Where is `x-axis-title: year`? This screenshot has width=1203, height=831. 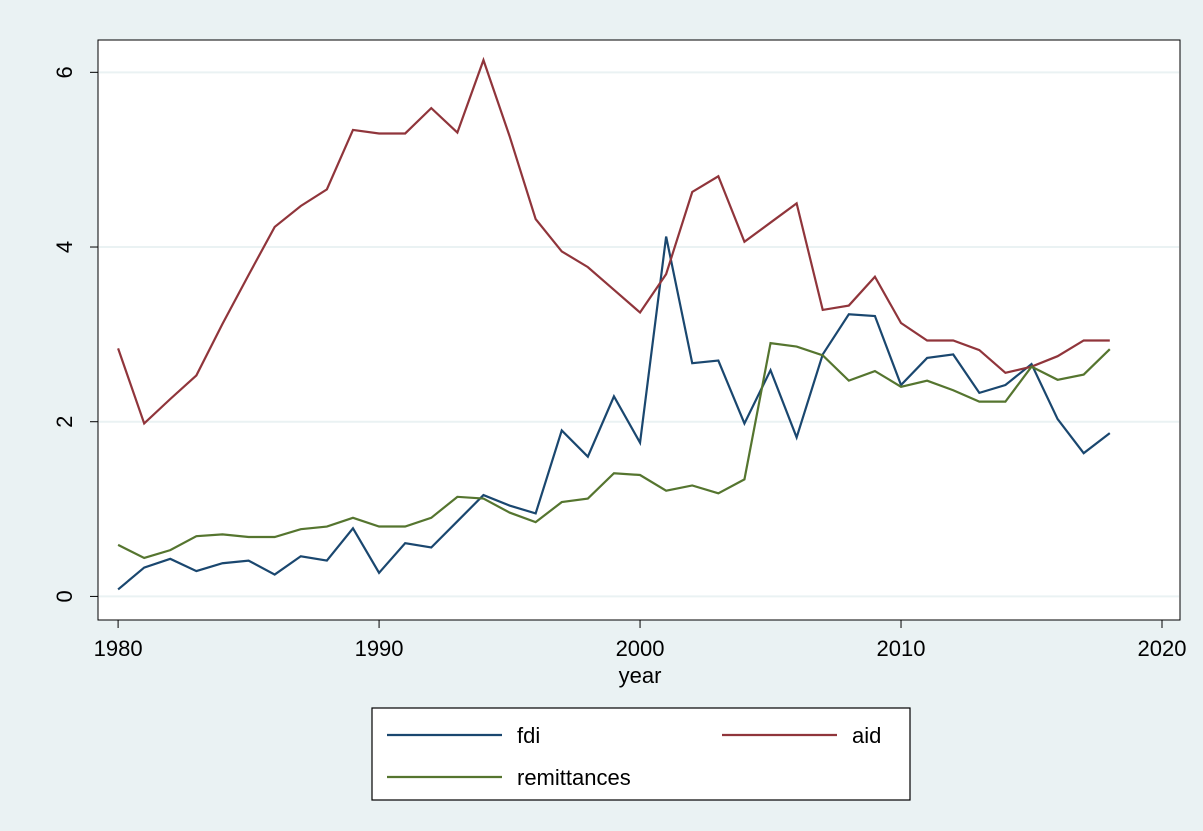
x-axis-title: year is located at coordinates (640, 675).